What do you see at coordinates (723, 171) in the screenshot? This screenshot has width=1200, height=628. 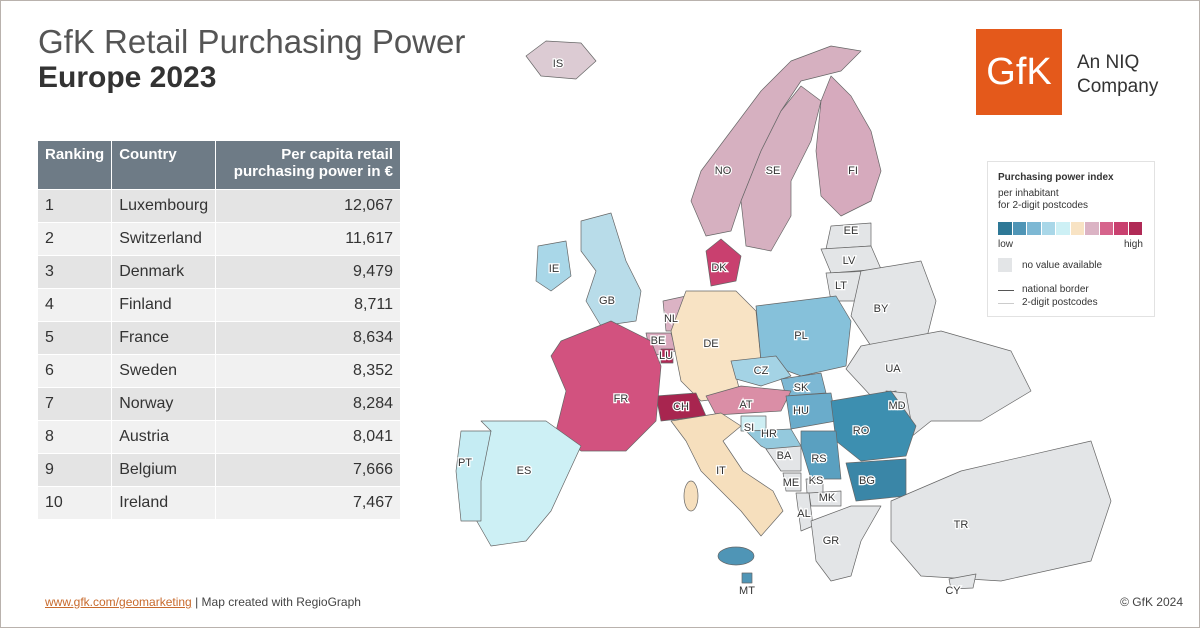 I see `country-label: NO` at bounding box center [723, 171].